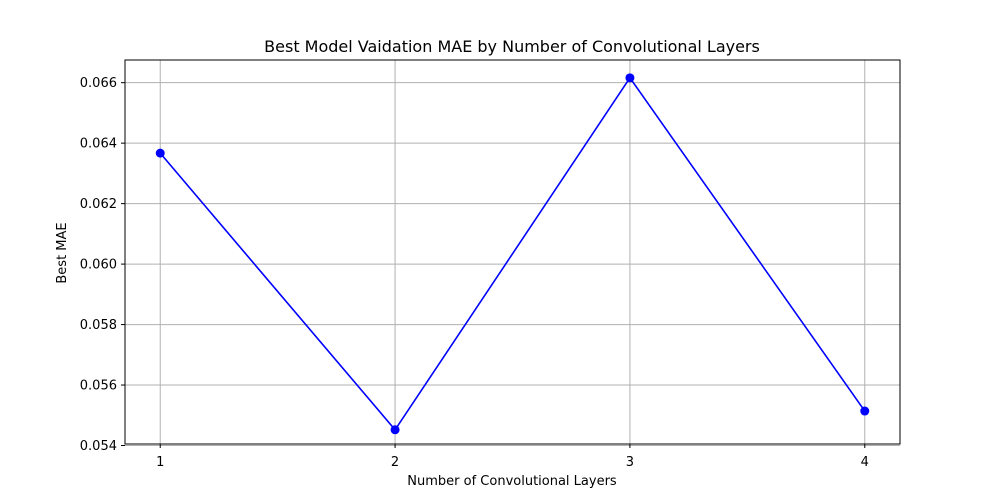 The height and width of the screenshot is (500, 1000). What do you see at coordinates (865, 462) in the screenshot?
I see `x-tick-label: 4` at bounding box center [865, 462].